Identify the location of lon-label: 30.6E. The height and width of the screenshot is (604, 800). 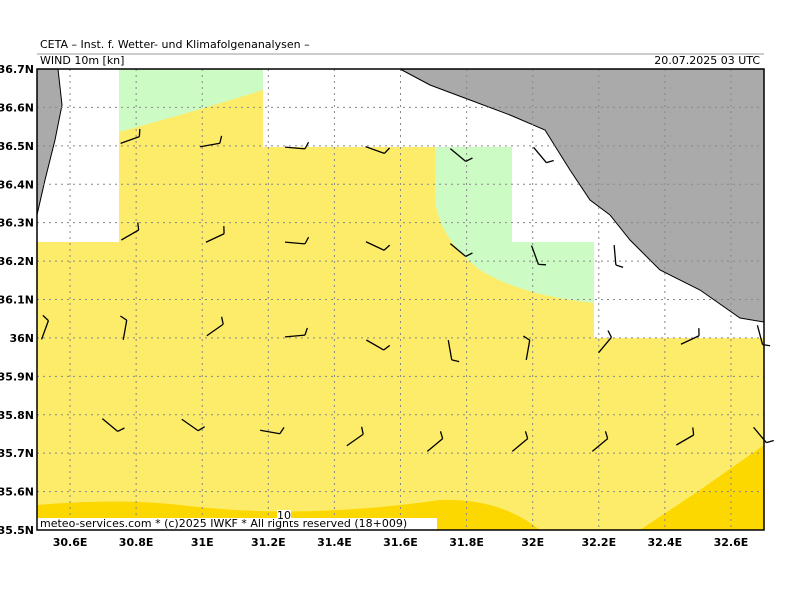
(70, 542).